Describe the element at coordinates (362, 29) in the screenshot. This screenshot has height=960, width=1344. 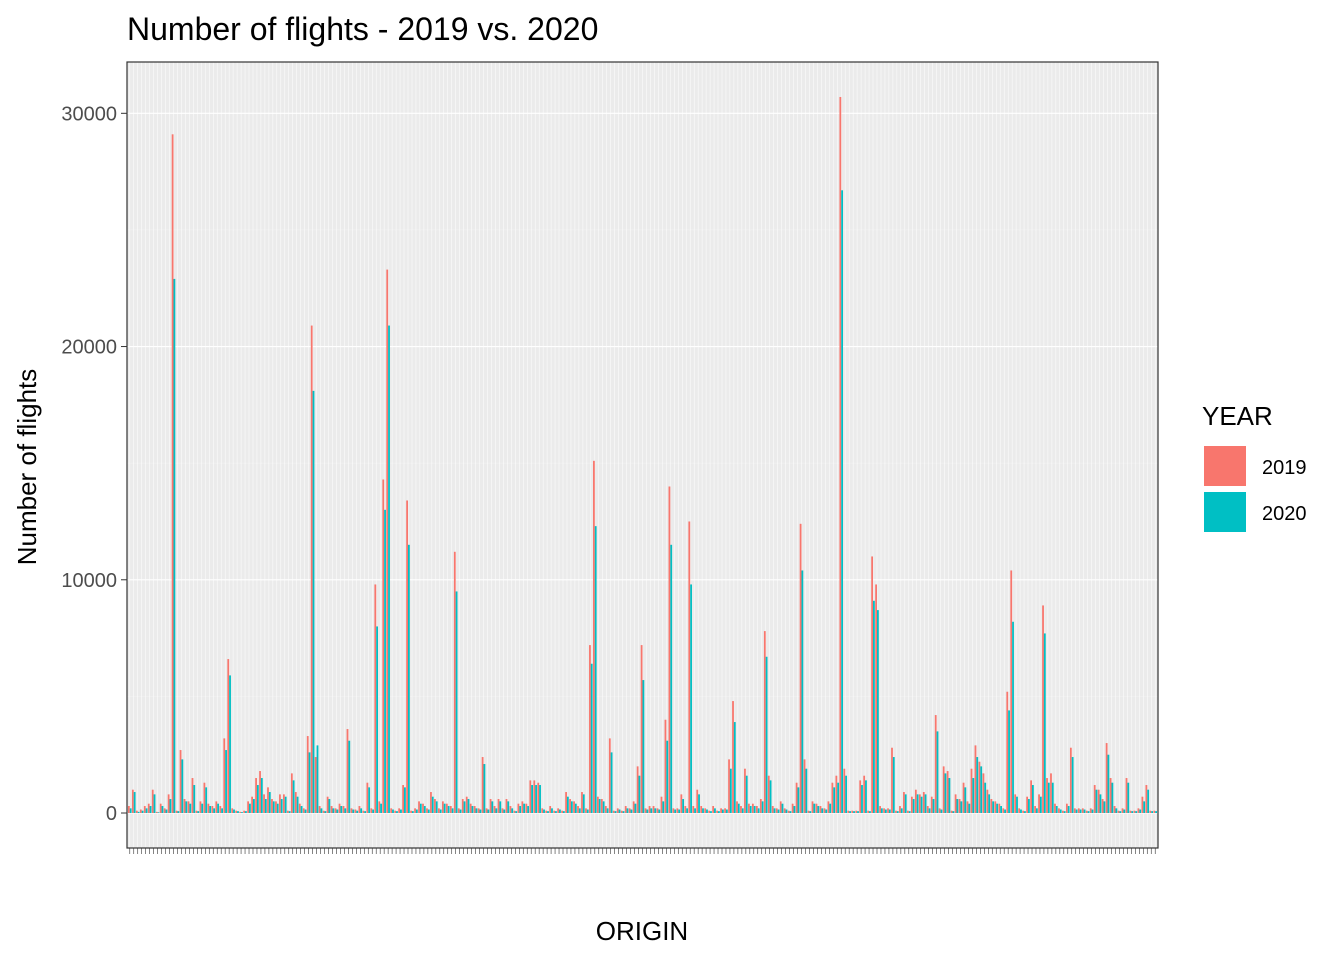
I see `chart-title: Number of flights - 2019 vs. 2020` at that location.